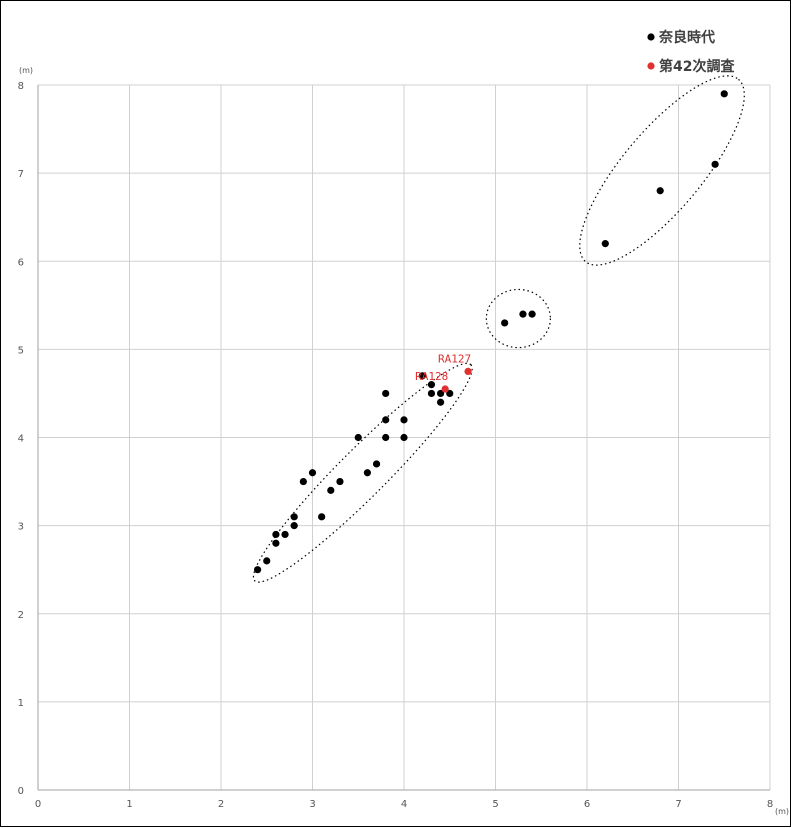 The width and height of the screenshot is (791, 828). I want to click on point-label: RA128, so click(431, 376).